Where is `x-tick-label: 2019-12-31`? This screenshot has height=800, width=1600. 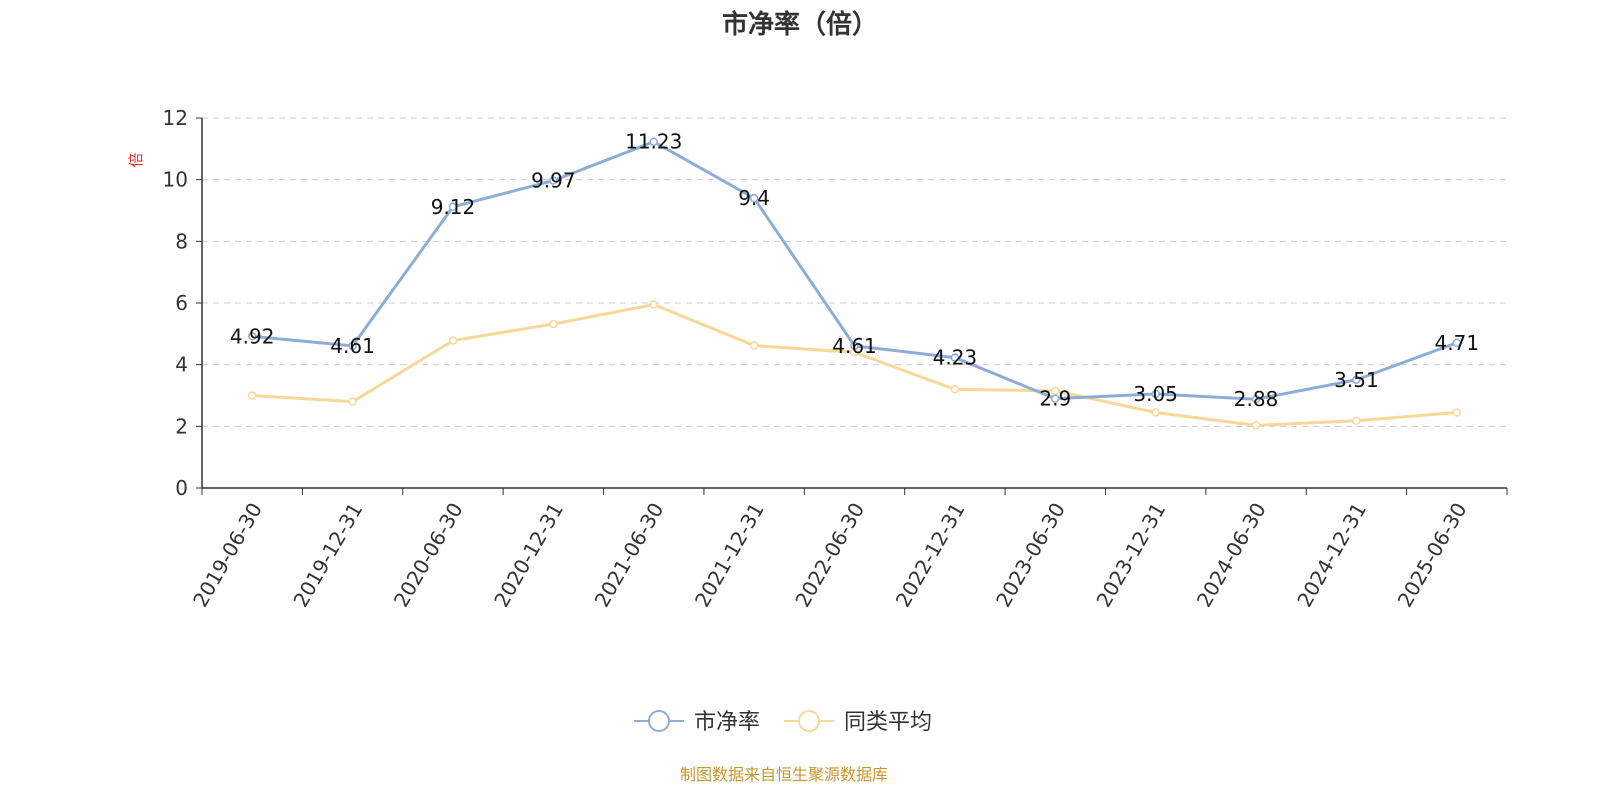
x-tick-label: 2019-12-31 is located at coordinates (327, 555).